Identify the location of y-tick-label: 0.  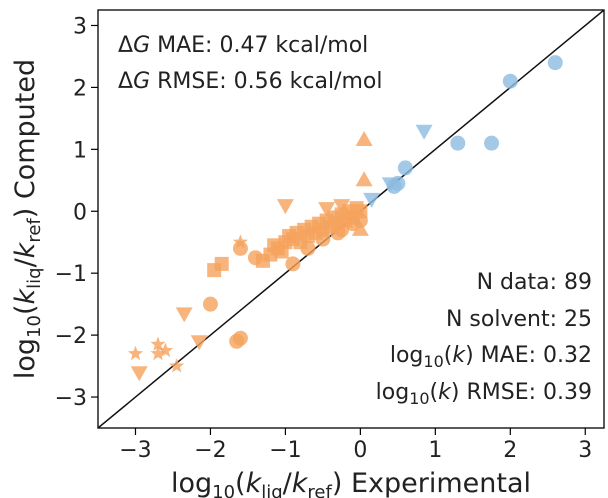
(80, 212).